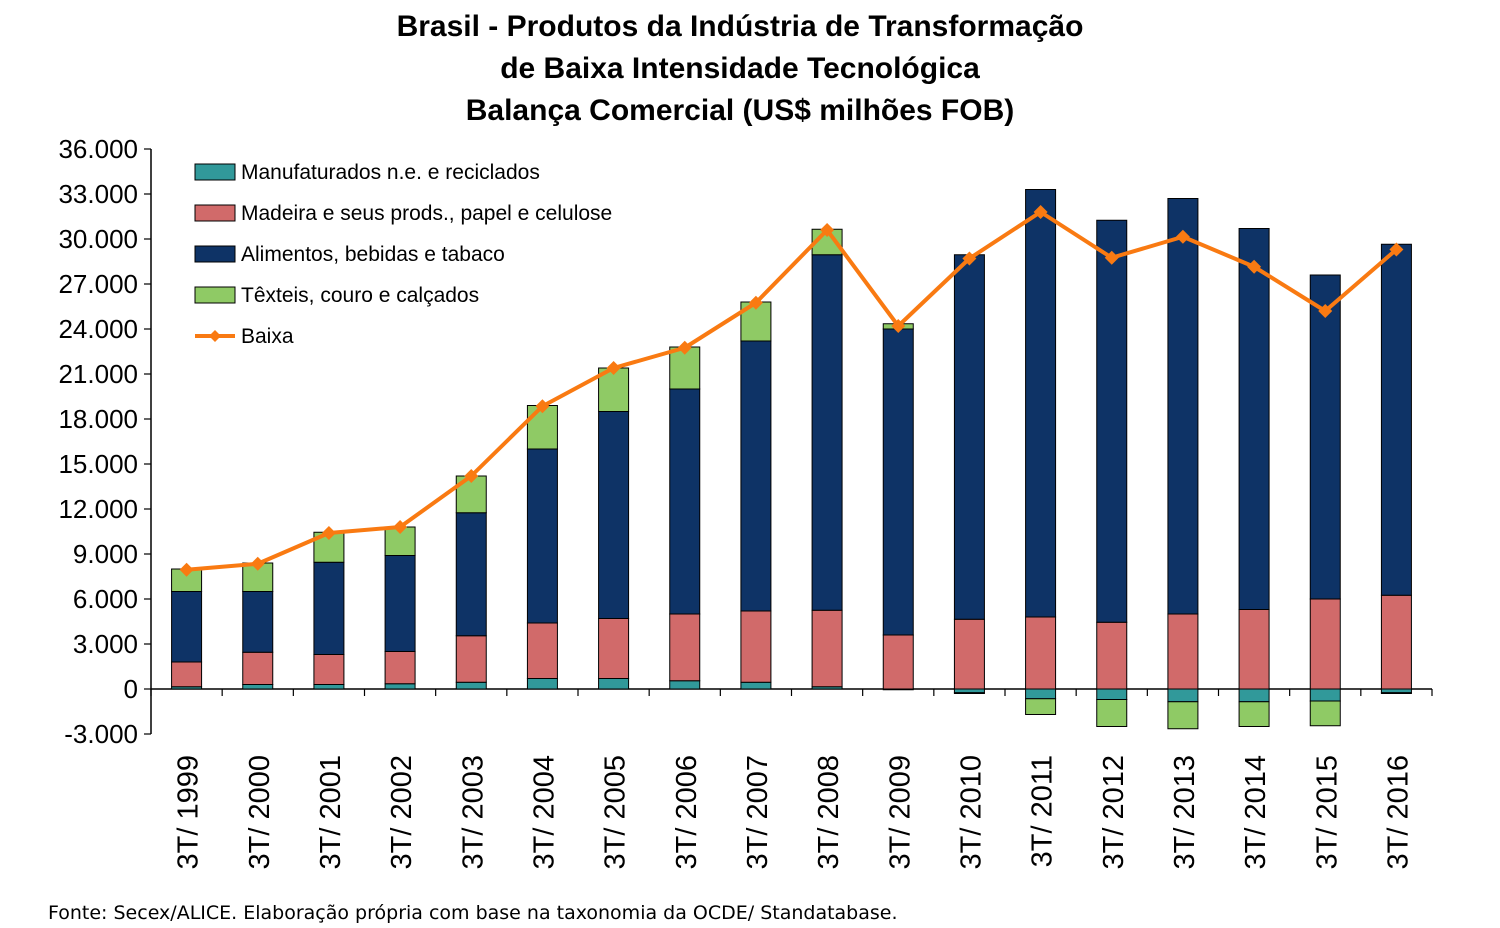  I want to click on x-tick-label: 3T/ 2005, so click(616, 812).